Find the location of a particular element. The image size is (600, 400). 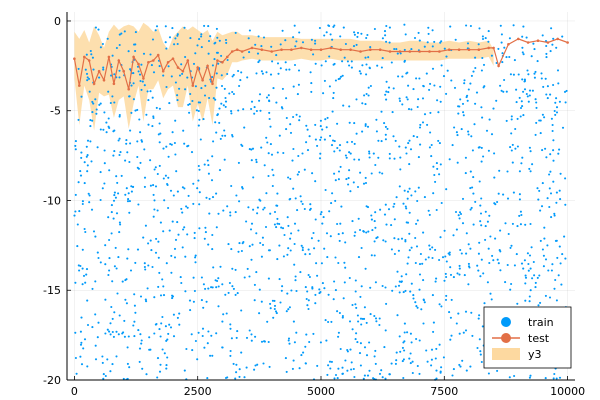

test-point is located at coordinates (538, 40).